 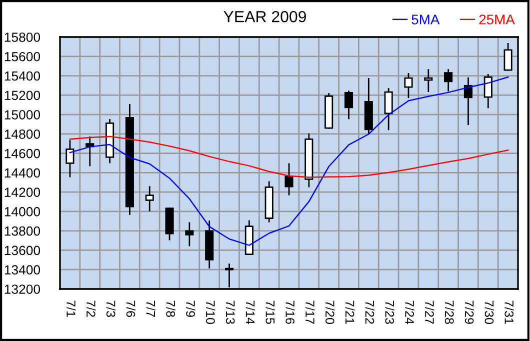 I want to click on x-tick-label: 7/17, so click(x=310, y=312).